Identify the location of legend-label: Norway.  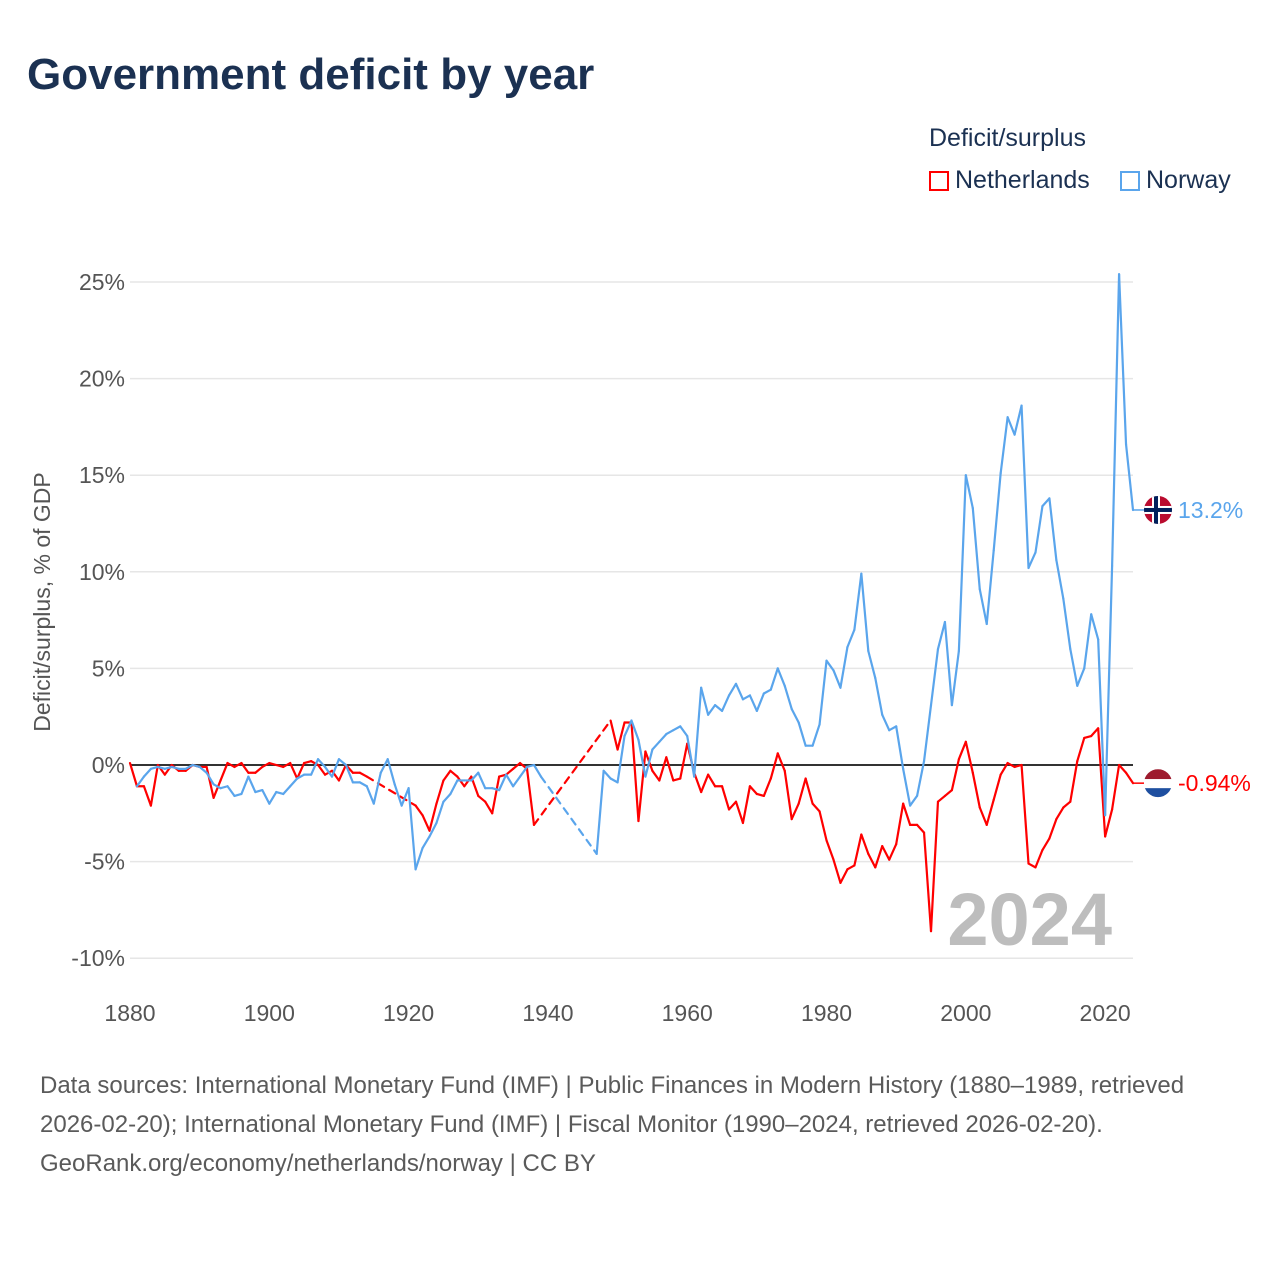
(1188, 180).